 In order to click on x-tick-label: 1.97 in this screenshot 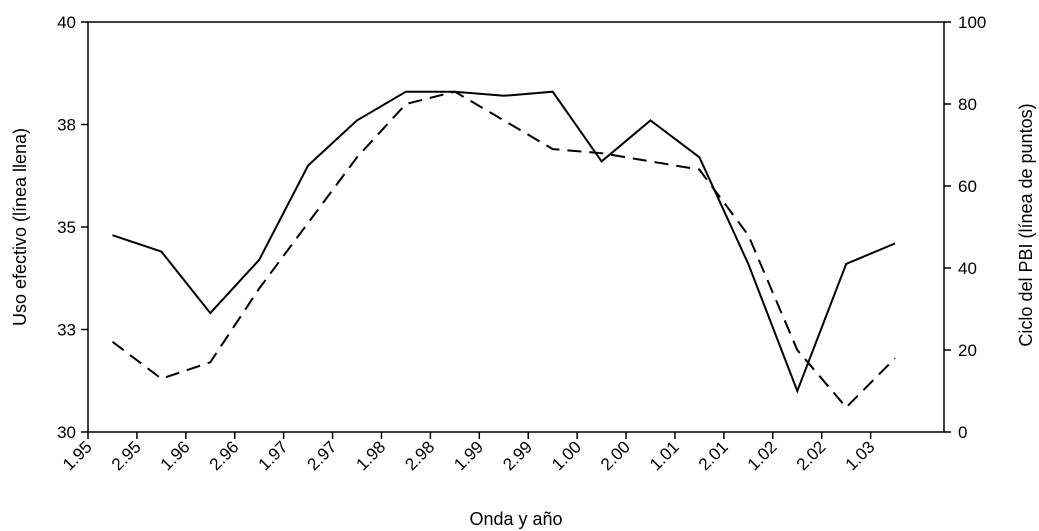, I will do `click(273, 455)`.